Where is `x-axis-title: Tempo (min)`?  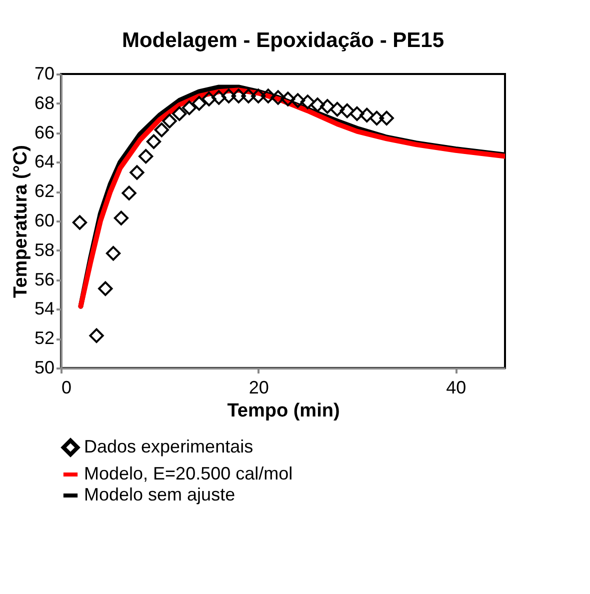 x-axis-title: Tempo (min) is located at coordinates (283, 411).